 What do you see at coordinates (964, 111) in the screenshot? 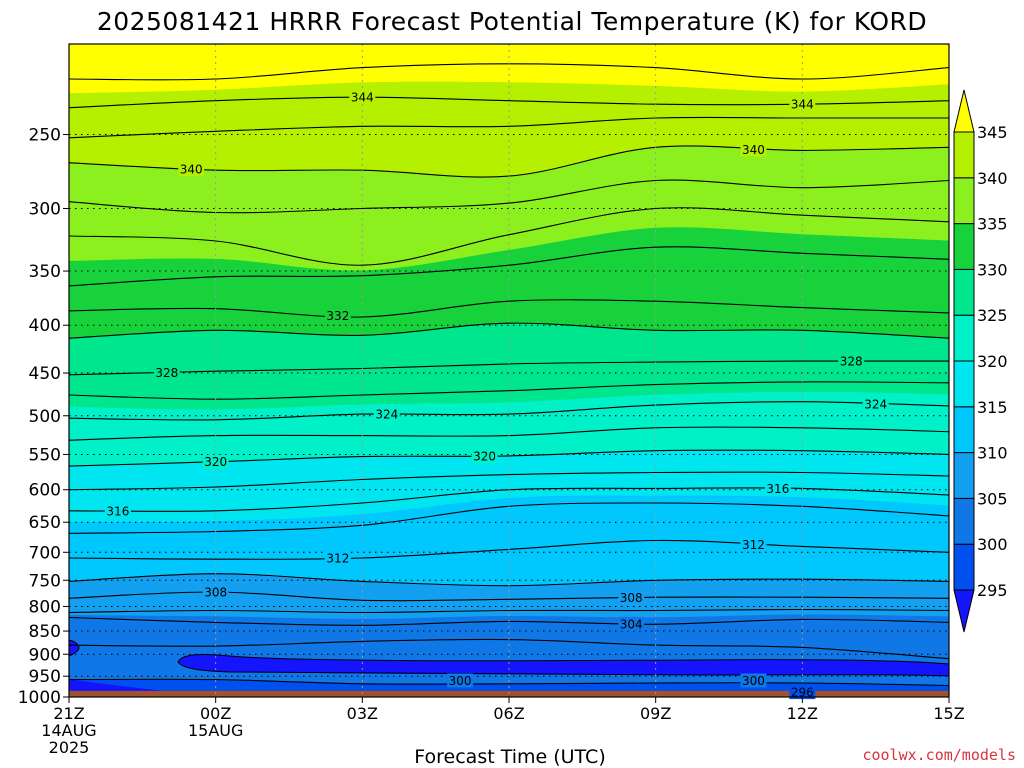
I see `colorbar-extend-top` at bounding box center [964, 111].